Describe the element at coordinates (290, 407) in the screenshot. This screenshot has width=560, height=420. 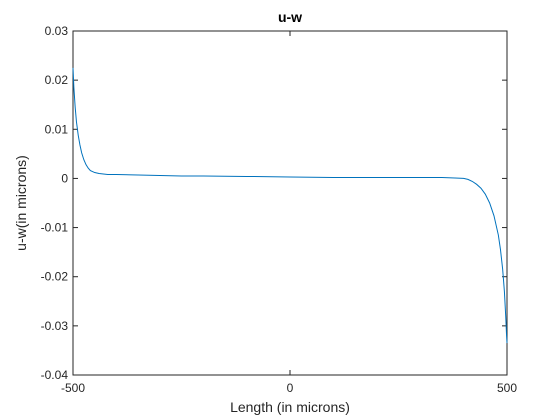
I see `x-axis-label: Length (in microns)` at that location.